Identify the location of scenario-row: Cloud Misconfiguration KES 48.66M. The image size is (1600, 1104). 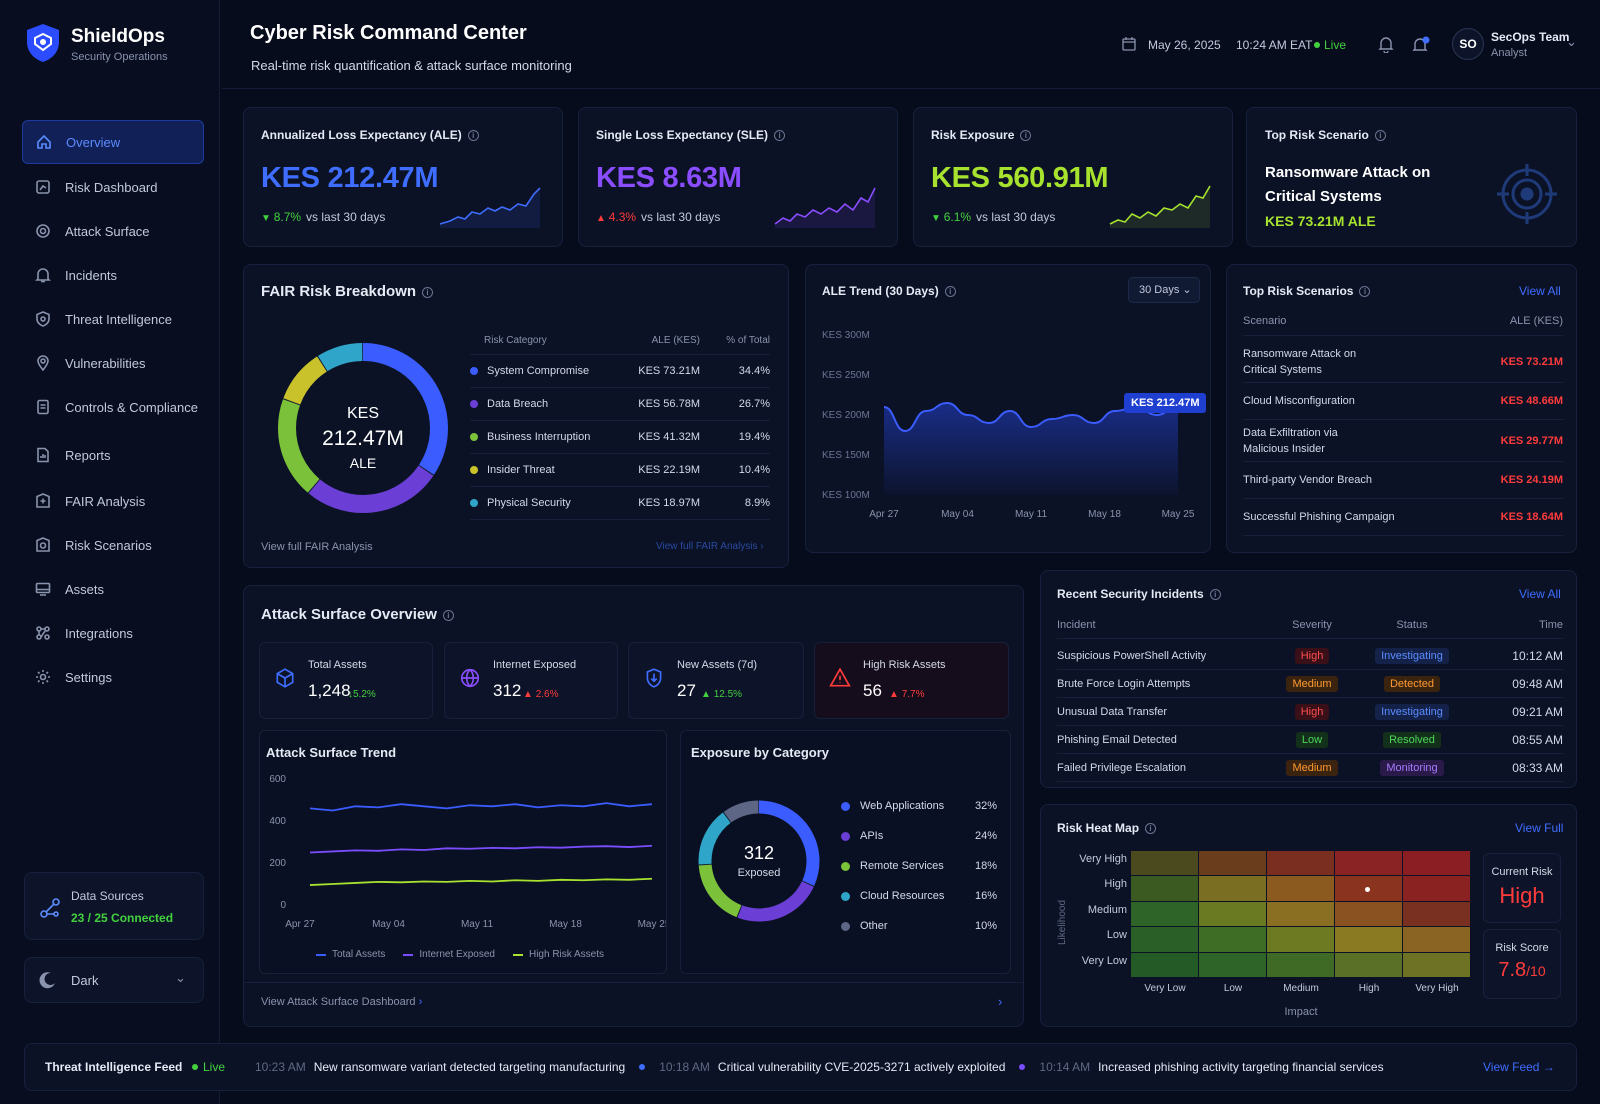
(1403, 401).